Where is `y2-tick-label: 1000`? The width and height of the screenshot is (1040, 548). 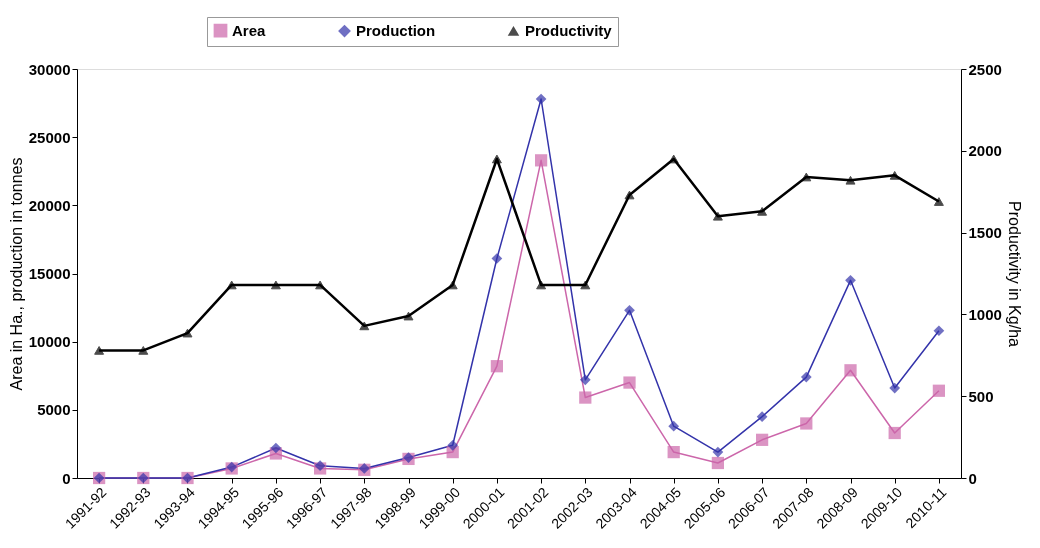
y2-tick-label: 1000 is located at coordinates (985, 314).